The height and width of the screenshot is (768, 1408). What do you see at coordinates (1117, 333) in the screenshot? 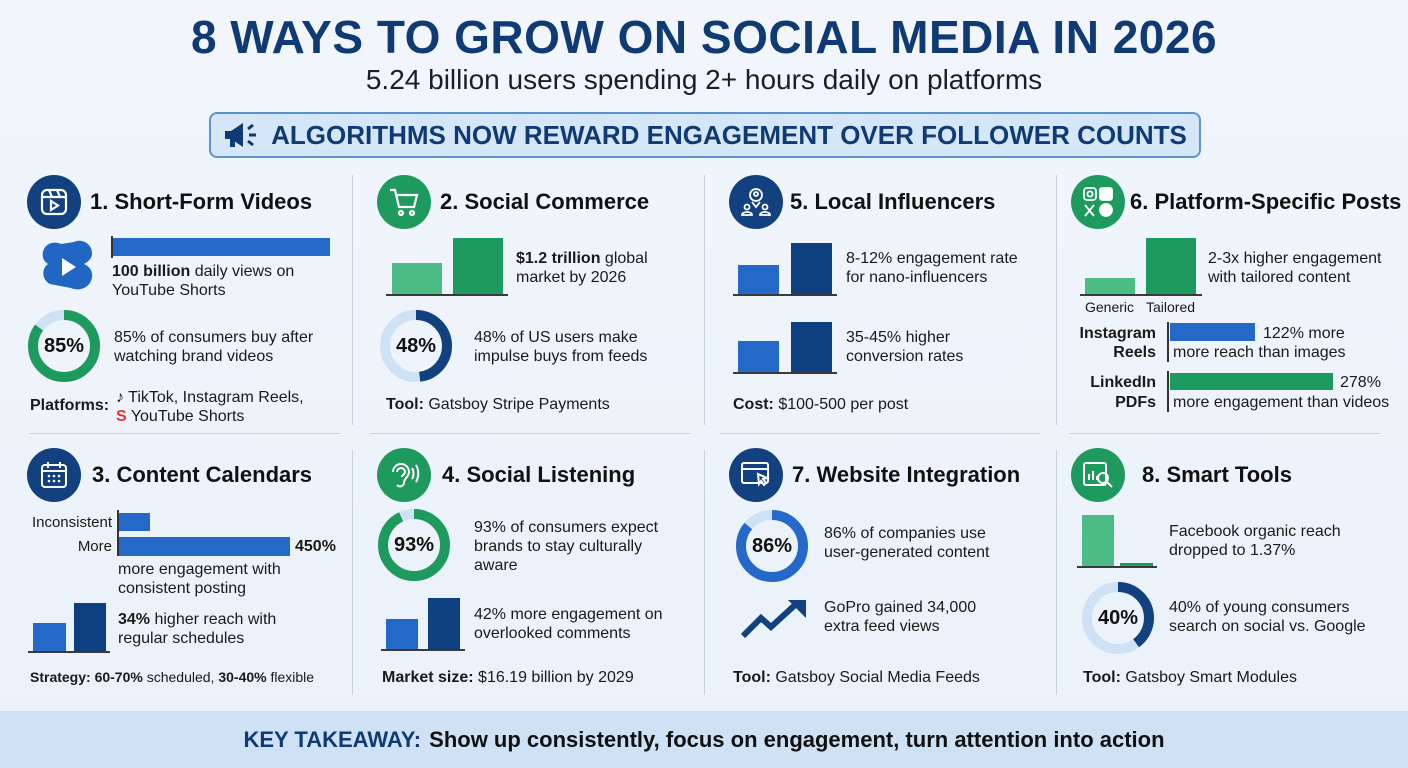
I see `bar-label: Instagram` at bounding box center [1117, 333].